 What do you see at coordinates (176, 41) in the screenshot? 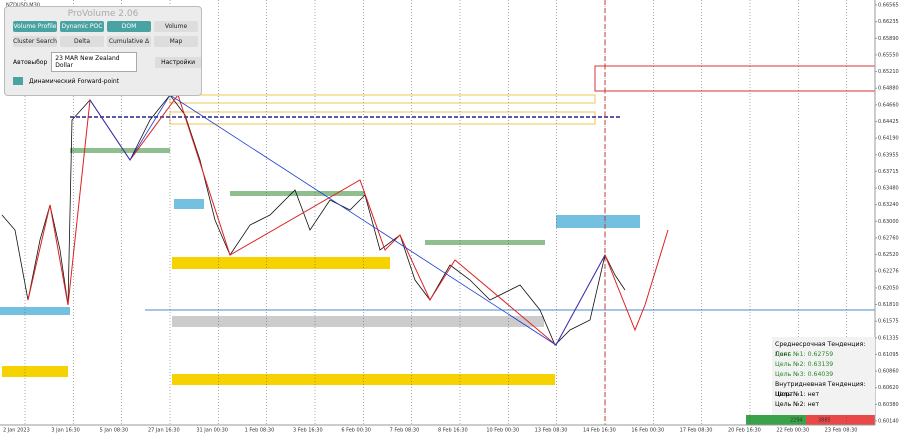
I see `panel-button: Map` at bounding box center [176, 41].